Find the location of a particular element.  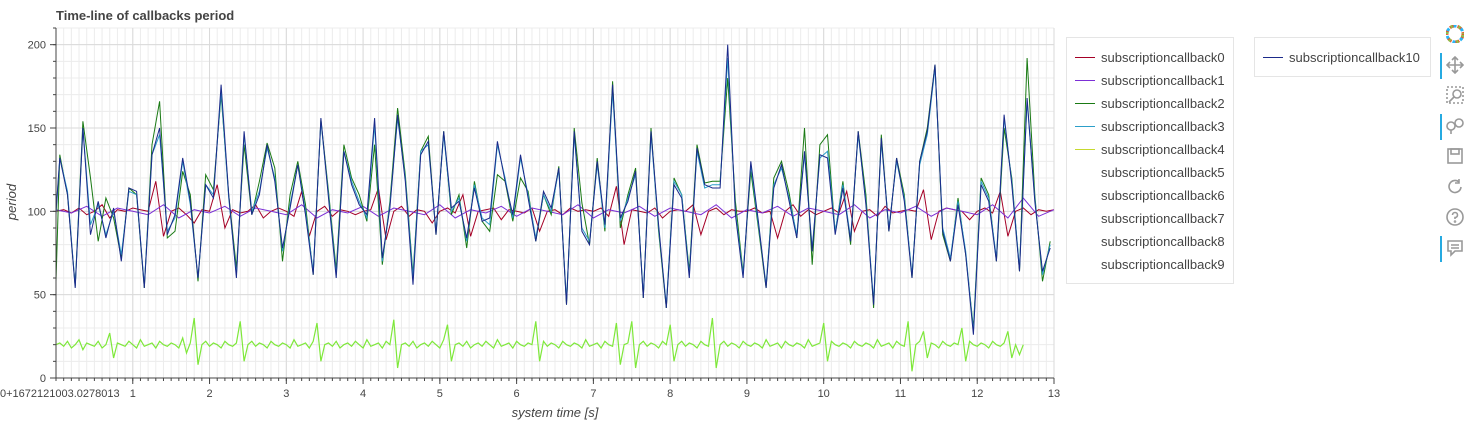

x-tick-label: 5 is located at coordinates (440, 394).